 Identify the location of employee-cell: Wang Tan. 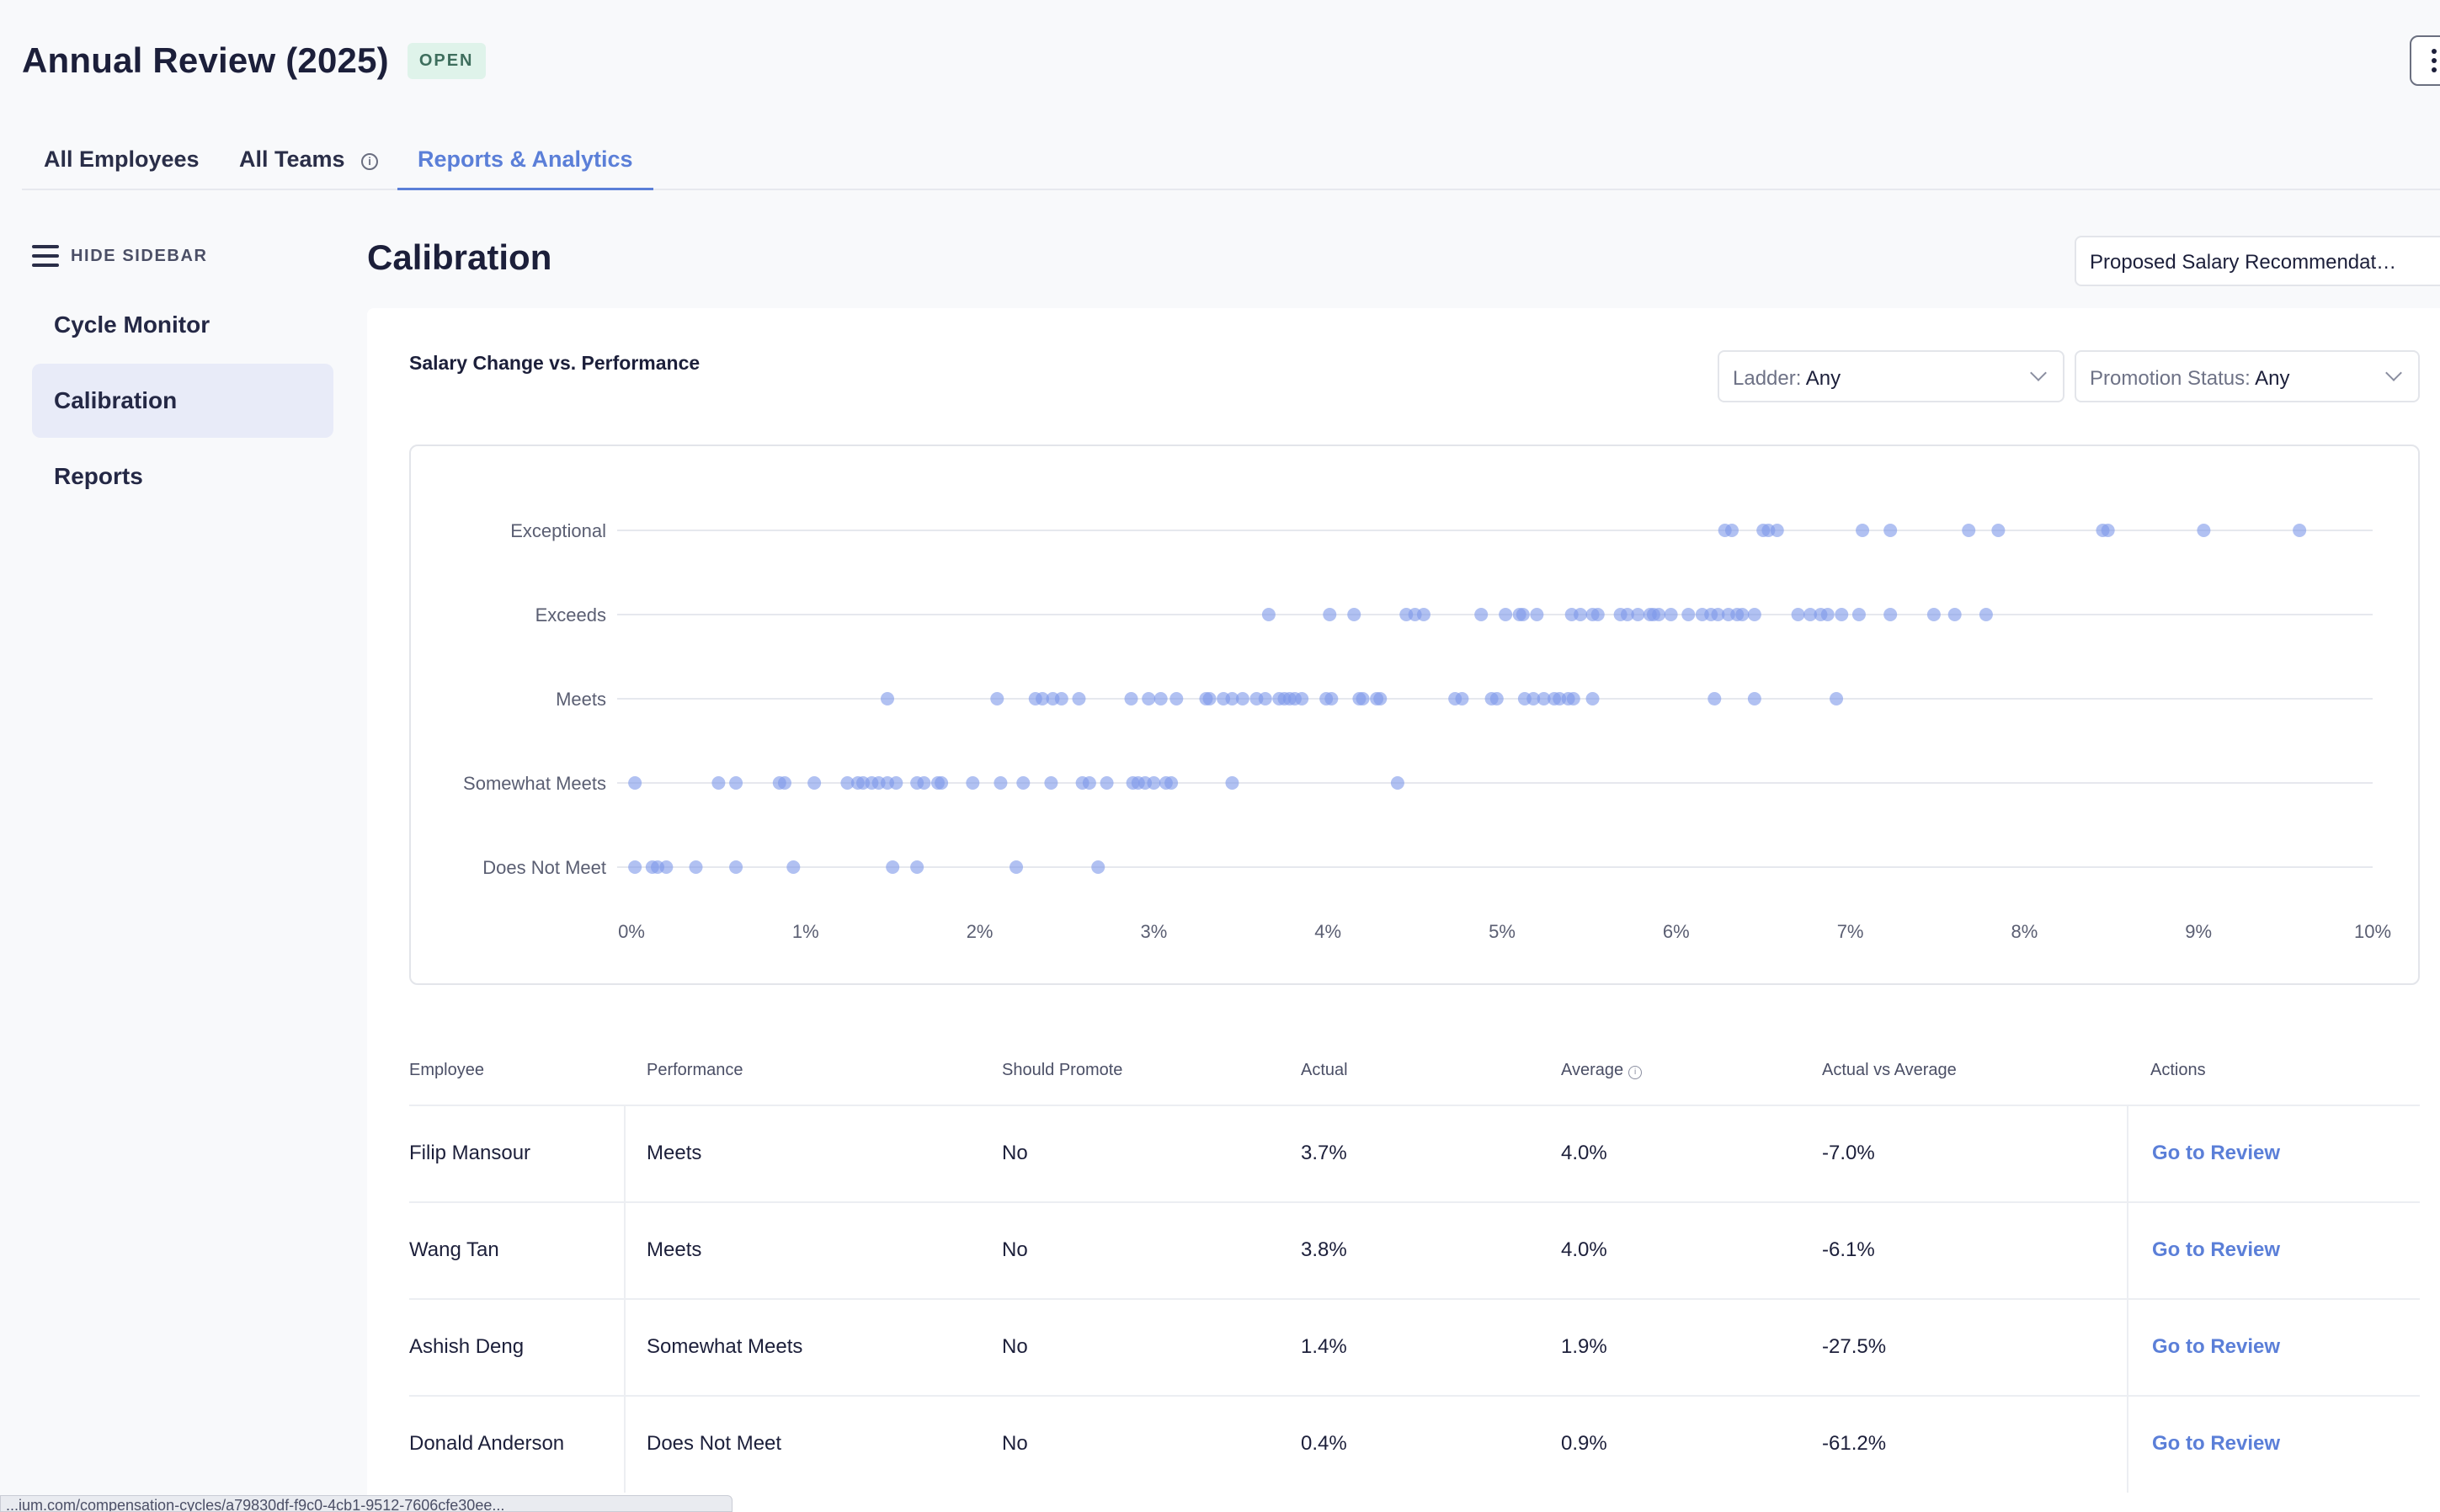
(454, 1250).